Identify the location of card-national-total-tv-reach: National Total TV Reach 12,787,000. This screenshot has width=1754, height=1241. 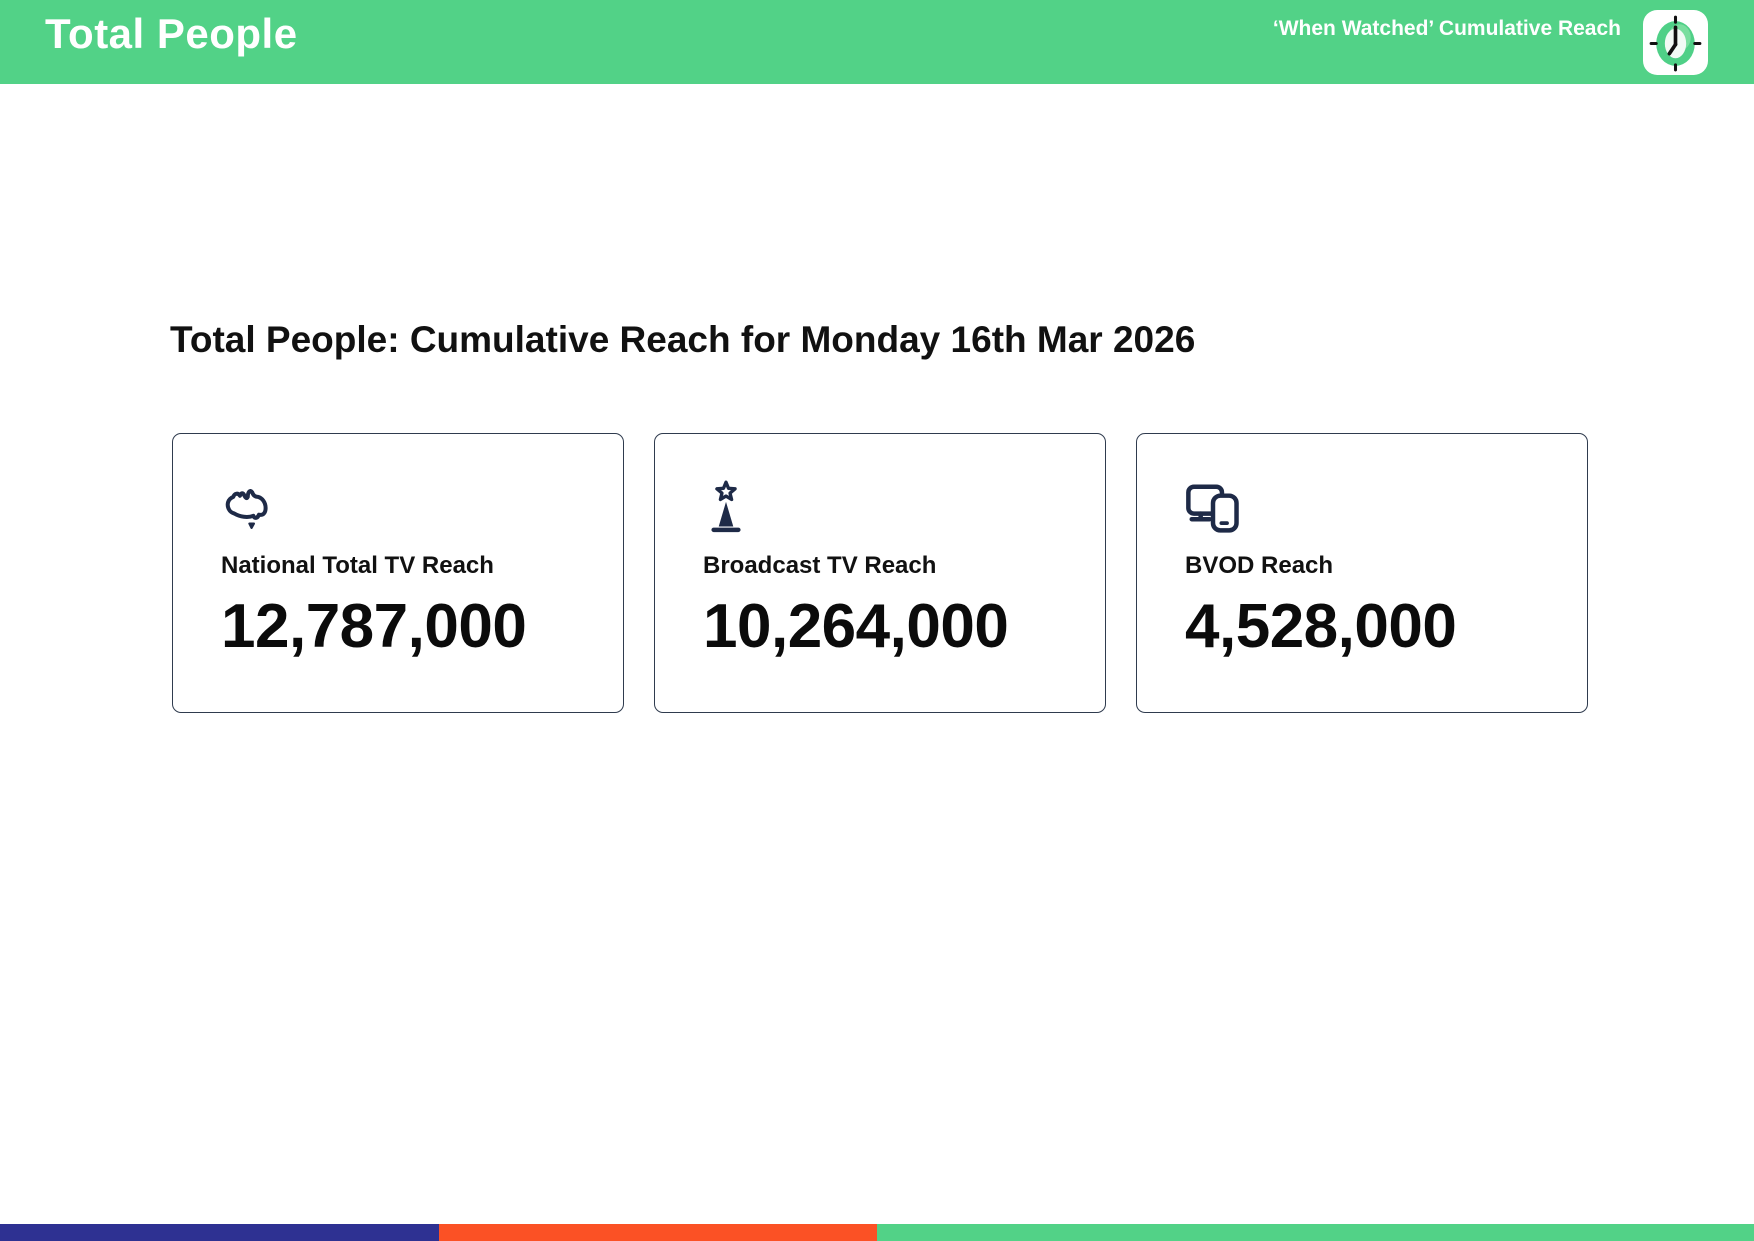
(398, 573).